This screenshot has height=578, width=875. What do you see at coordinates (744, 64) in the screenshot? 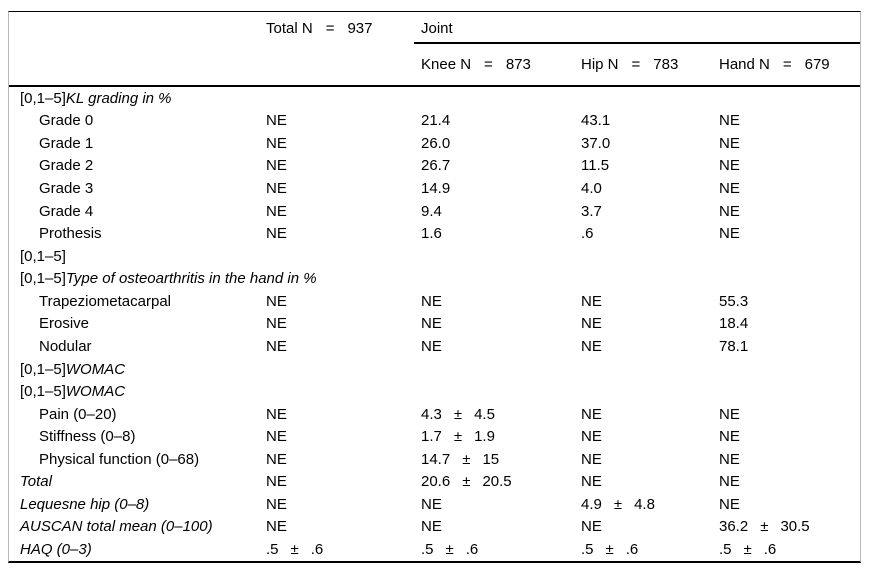
I see `hand-n-label: Hand N` at bounding box center [744, 64].